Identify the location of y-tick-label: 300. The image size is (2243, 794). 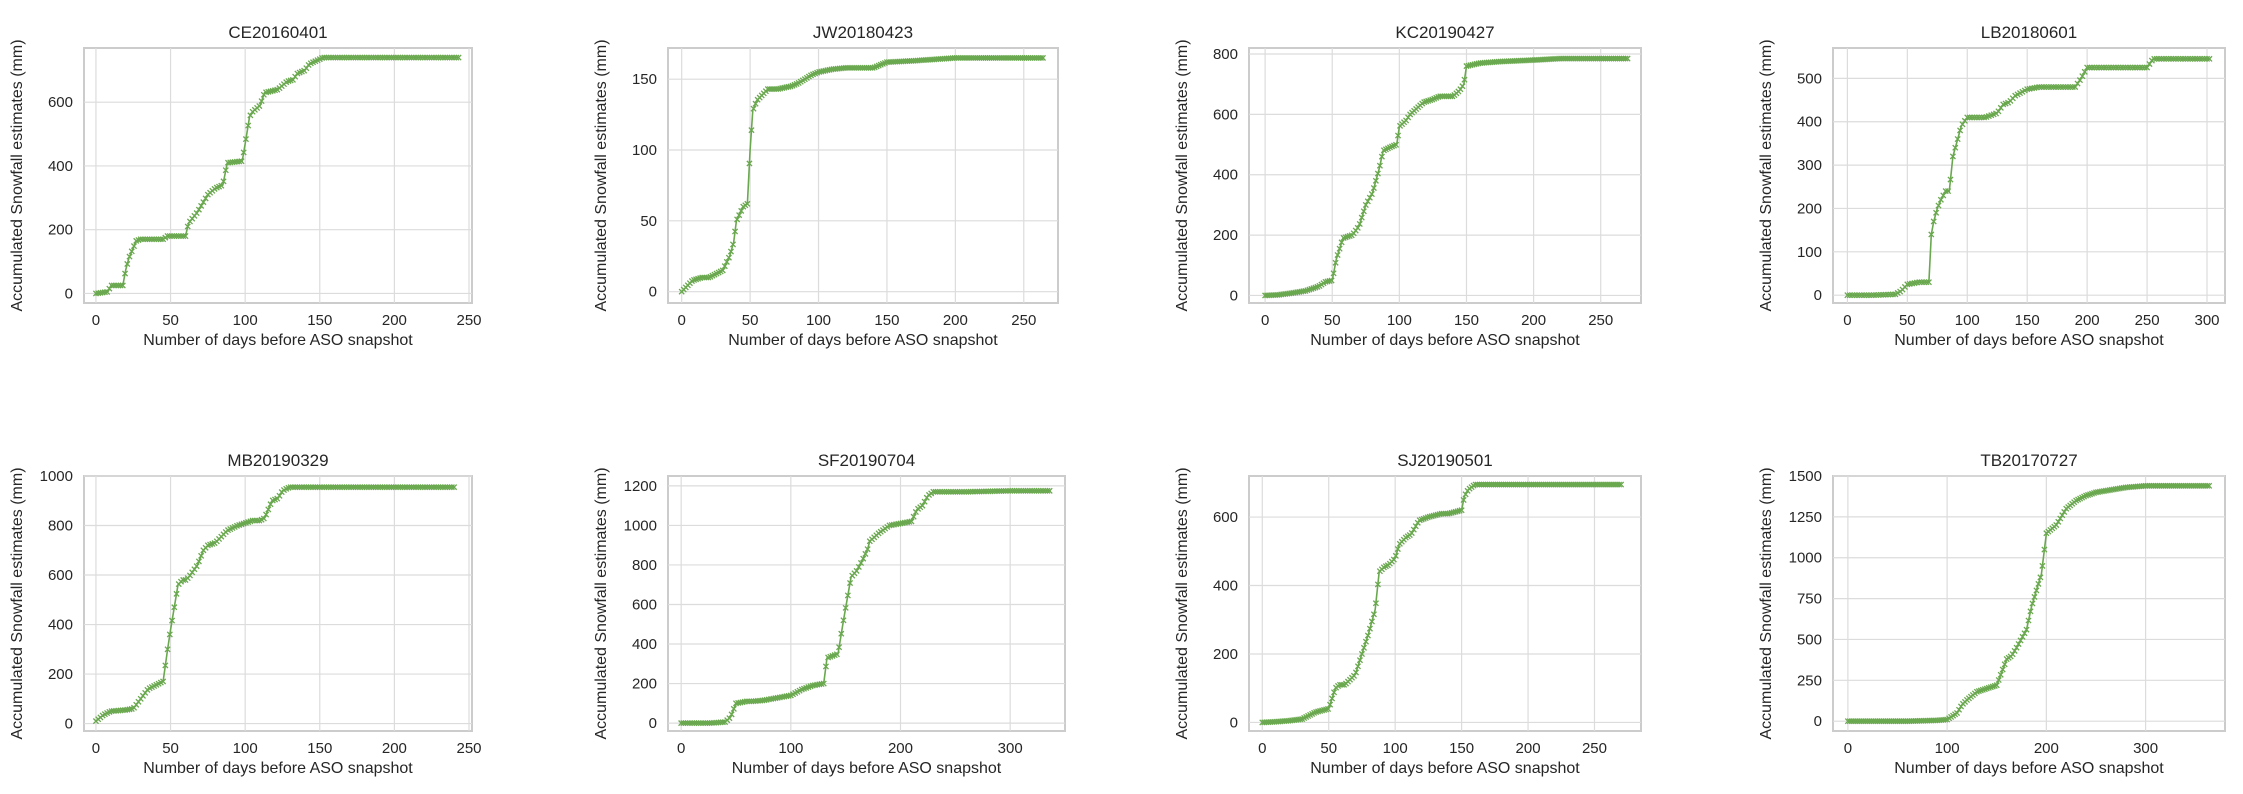
(1809, 165).